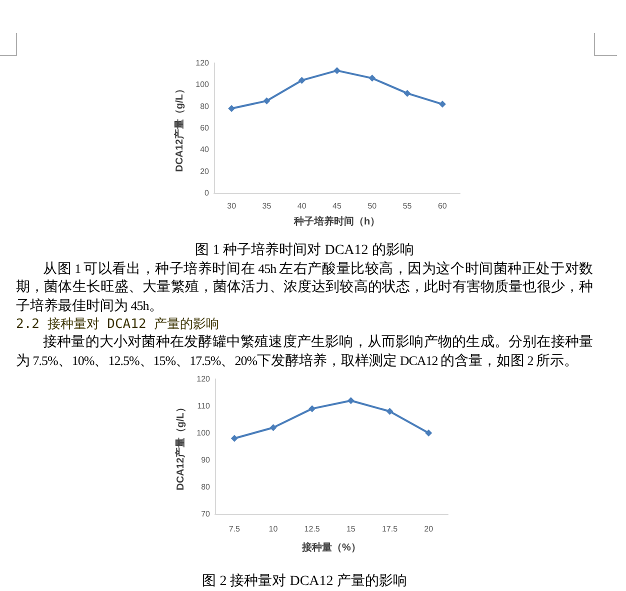 The height and width of the screenshot is (591, 626). Describe the element at coordinates (407, 206) in the screenshot. I see `x-tick-label: 55` at that location.